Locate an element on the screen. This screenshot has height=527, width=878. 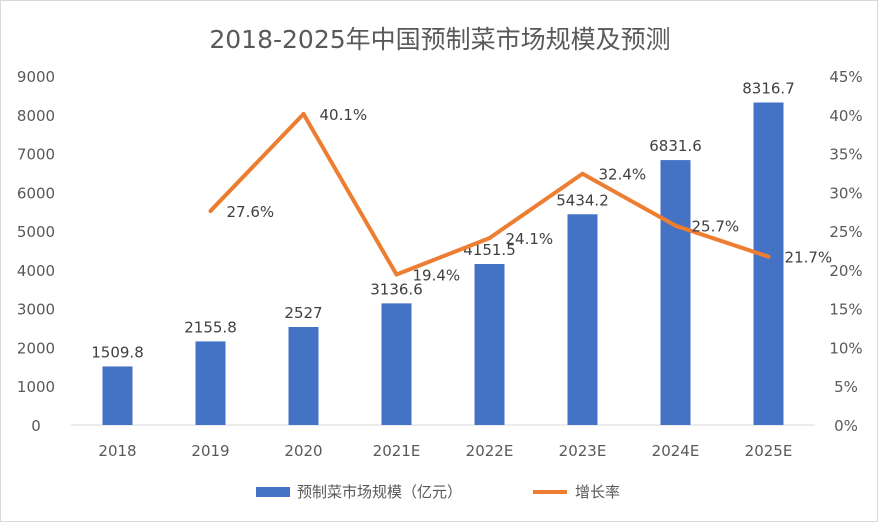
legend-line-label: 增长率 is located at coordinates (597, 492).